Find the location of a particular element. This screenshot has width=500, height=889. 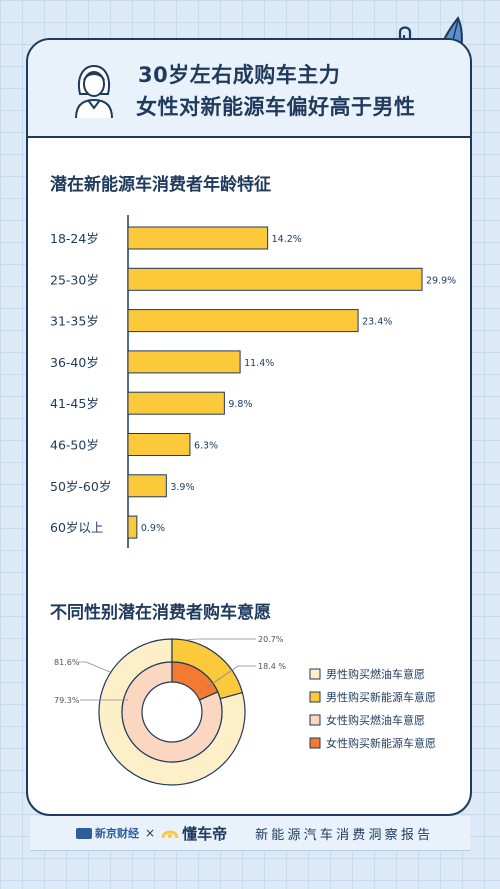

dongchedi-logo: 懂车帝 is located at coordinates (194, 833).